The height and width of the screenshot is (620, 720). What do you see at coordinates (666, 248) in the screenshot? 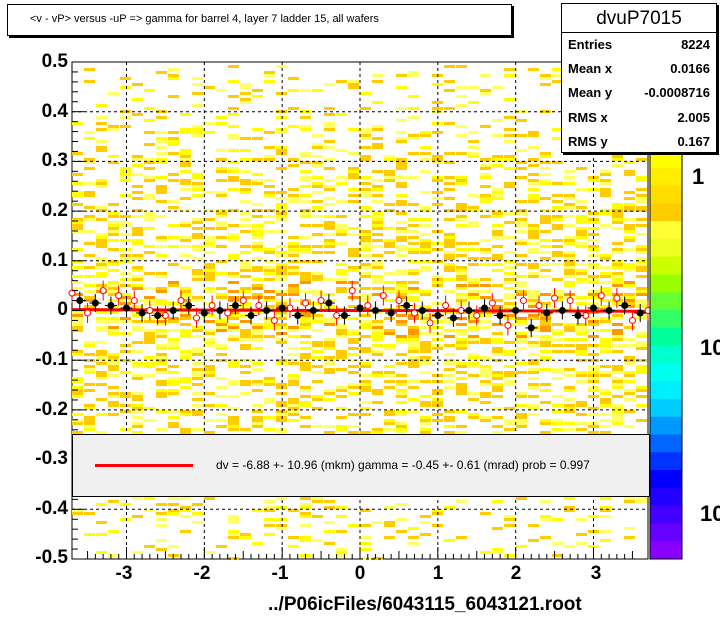
I see `palette-swatch` at bounding box center [666, 248].